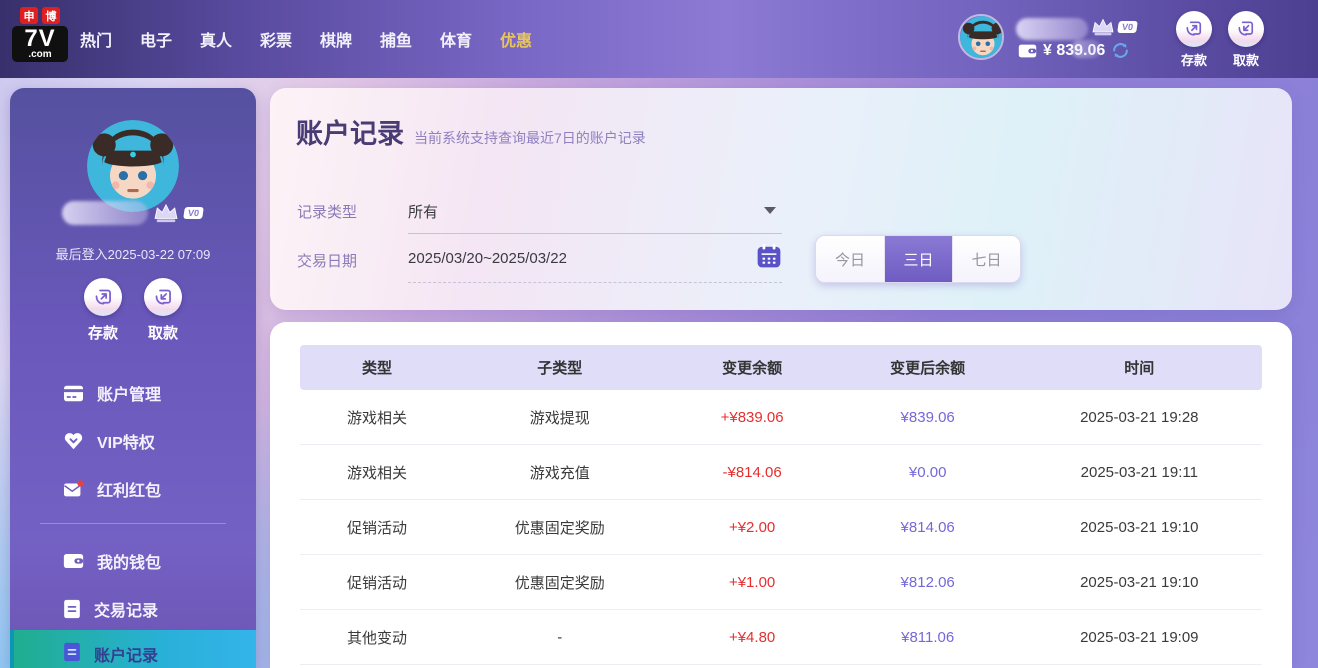 This screenshot has width=1318, height=668. Describe the element at coordinates (275, 41) in the screenshot. I see `nav-item-lottery: 彩票` at that location.